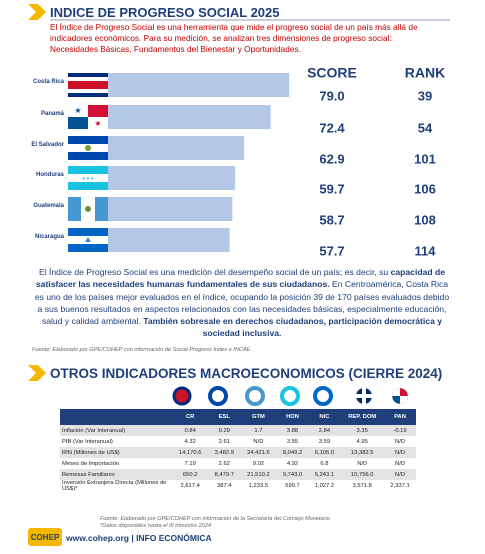  What do you see at coordinates (324, 486) in the screenshot?
I see `cell: 1,027.2` at bounding box center [324, 486].